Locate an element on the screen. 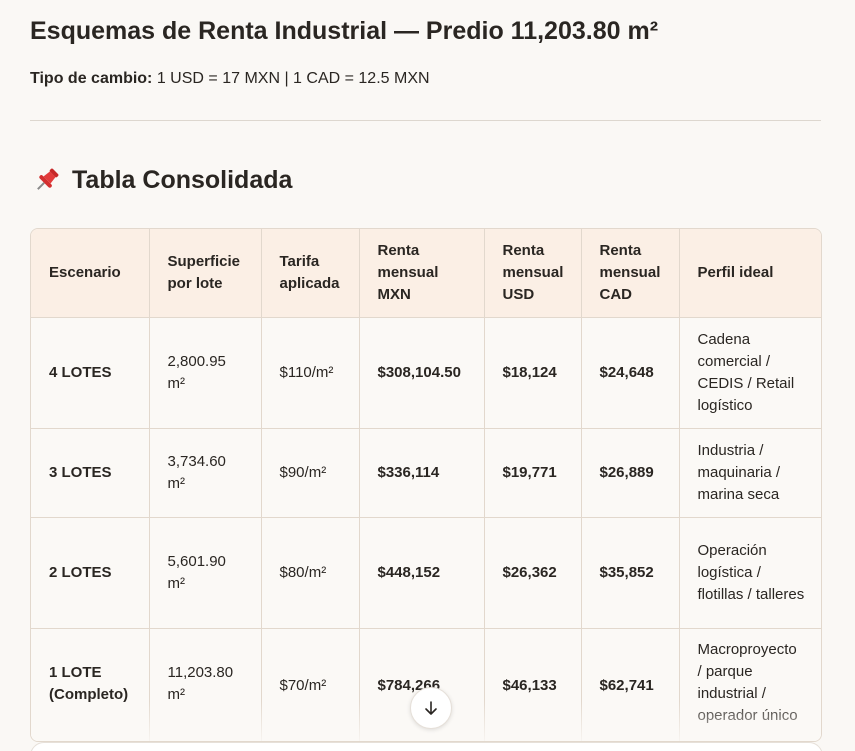 The image size is (855, 751). column-header-renta-usd: Renta mensual USD is located at coordinates (533, 273).